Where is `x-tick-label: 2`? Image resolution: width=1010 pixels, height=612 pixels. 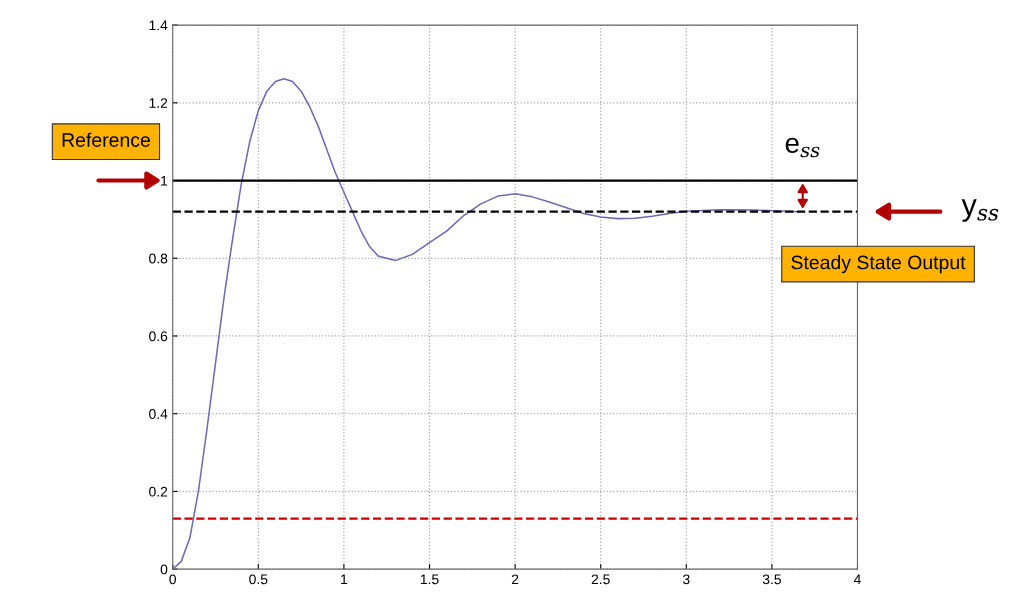 x-tick-label: 2 is located at coordinates (515, 579).